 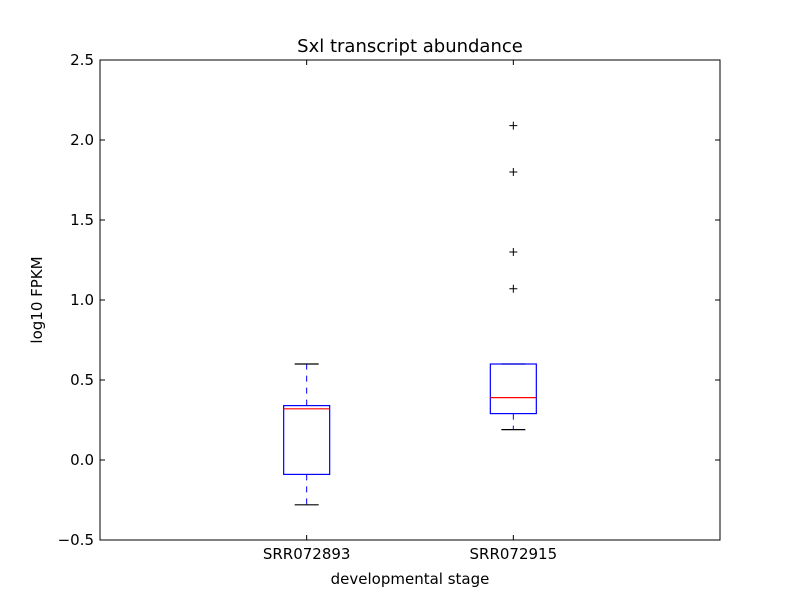 What do you see at coordinates (82, 380) in the screenshot?
I see `y-tick-label: 0.5` at bounding box center [82, 380].